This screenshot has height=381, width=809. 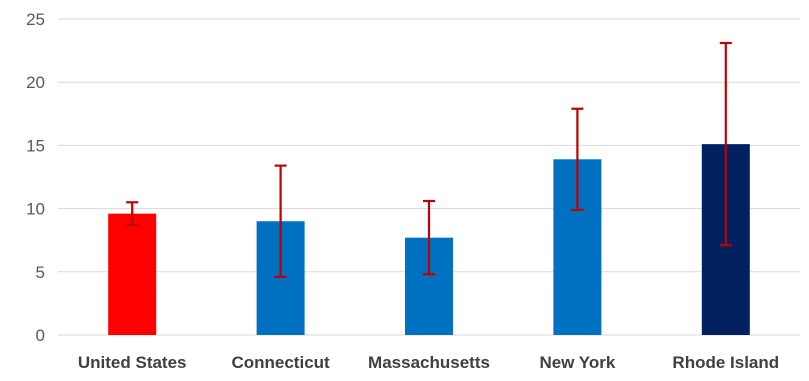 I want to click on x-category-label: Rhode Island, so click(x=725, y=362).